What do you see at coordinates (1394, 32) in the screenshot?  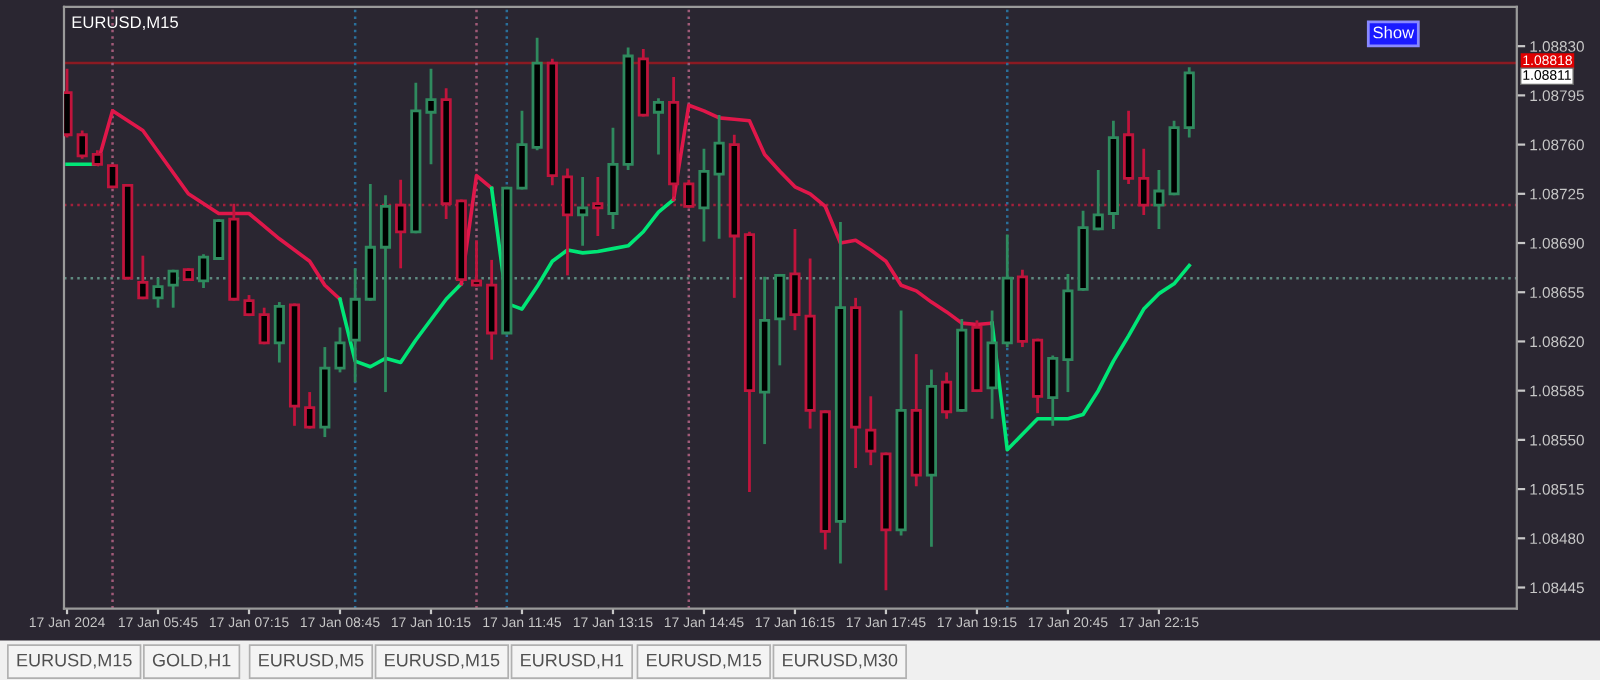 I see `annotation: Show` at bounding box center [1394, 32].